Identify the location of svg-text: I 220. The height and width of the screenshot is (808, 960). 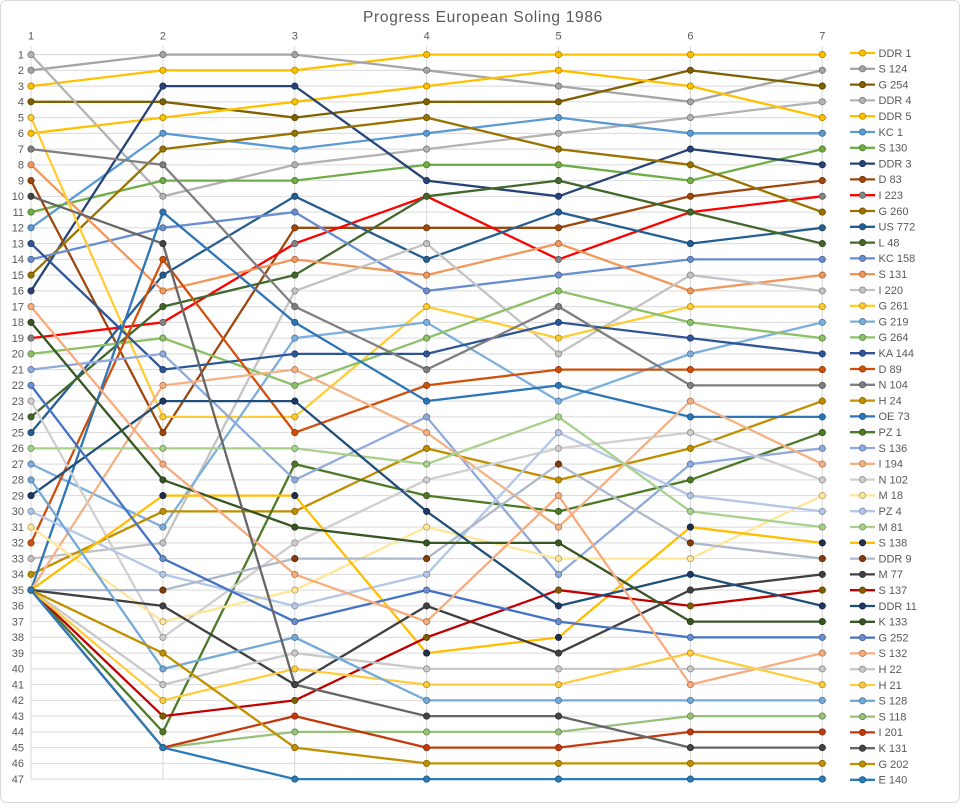
(891, 291).